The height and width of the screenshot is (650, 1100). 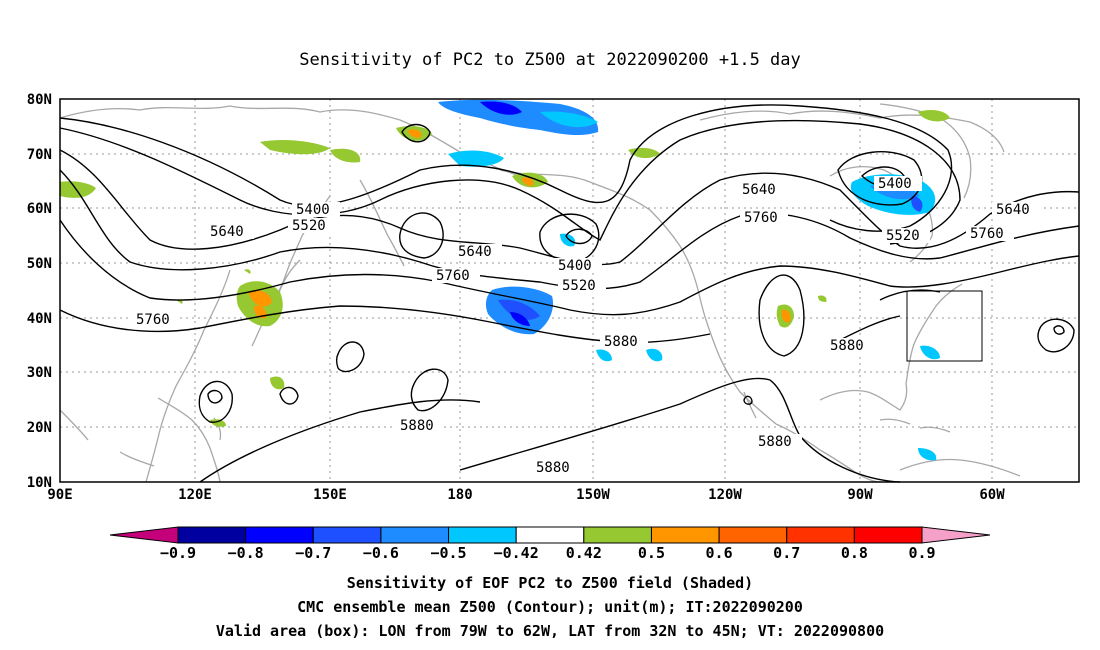 What do you see at coordinates (526, 495) in the screenshot?
I see `longitude-labels: 90E 120E 150E 180 150W 120W 90W 60W` at bounding box center [526, 495].